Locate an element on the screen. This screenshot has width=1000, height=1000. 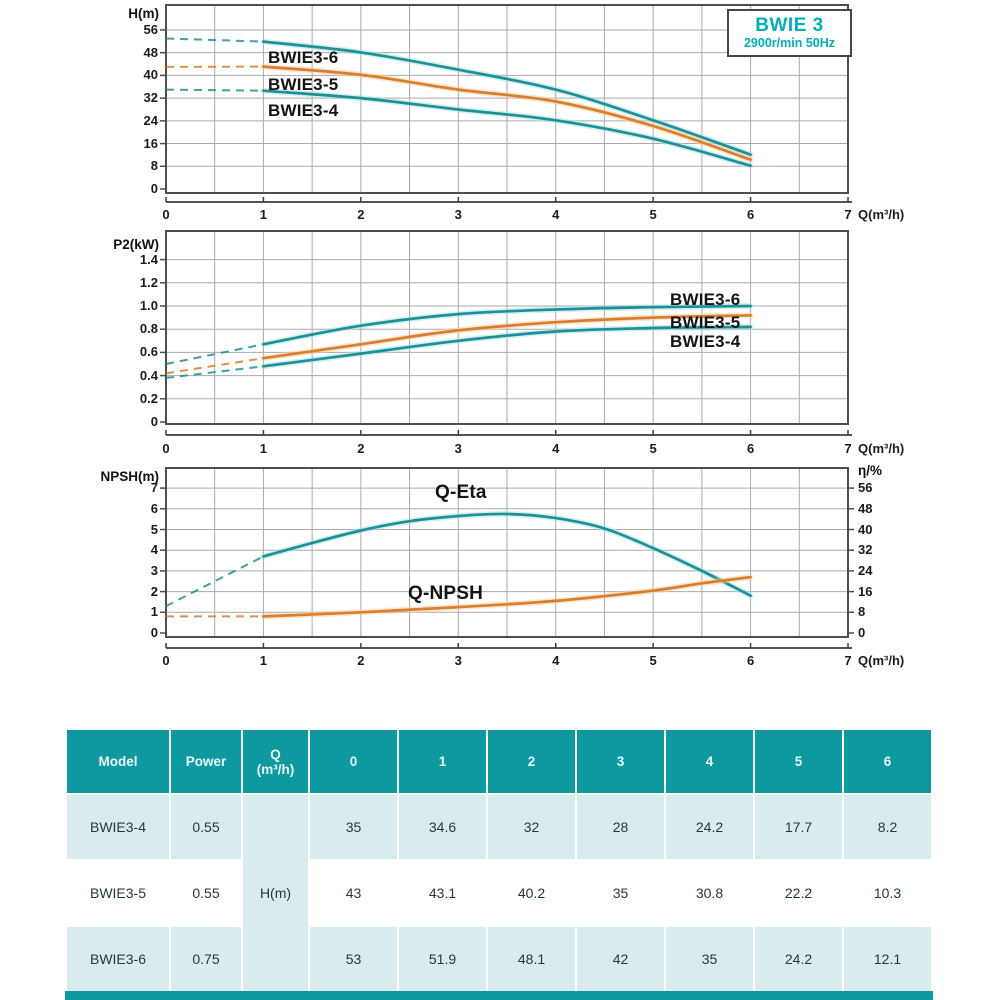
value-cell: 51.9 is located at coordinates (442, 959).